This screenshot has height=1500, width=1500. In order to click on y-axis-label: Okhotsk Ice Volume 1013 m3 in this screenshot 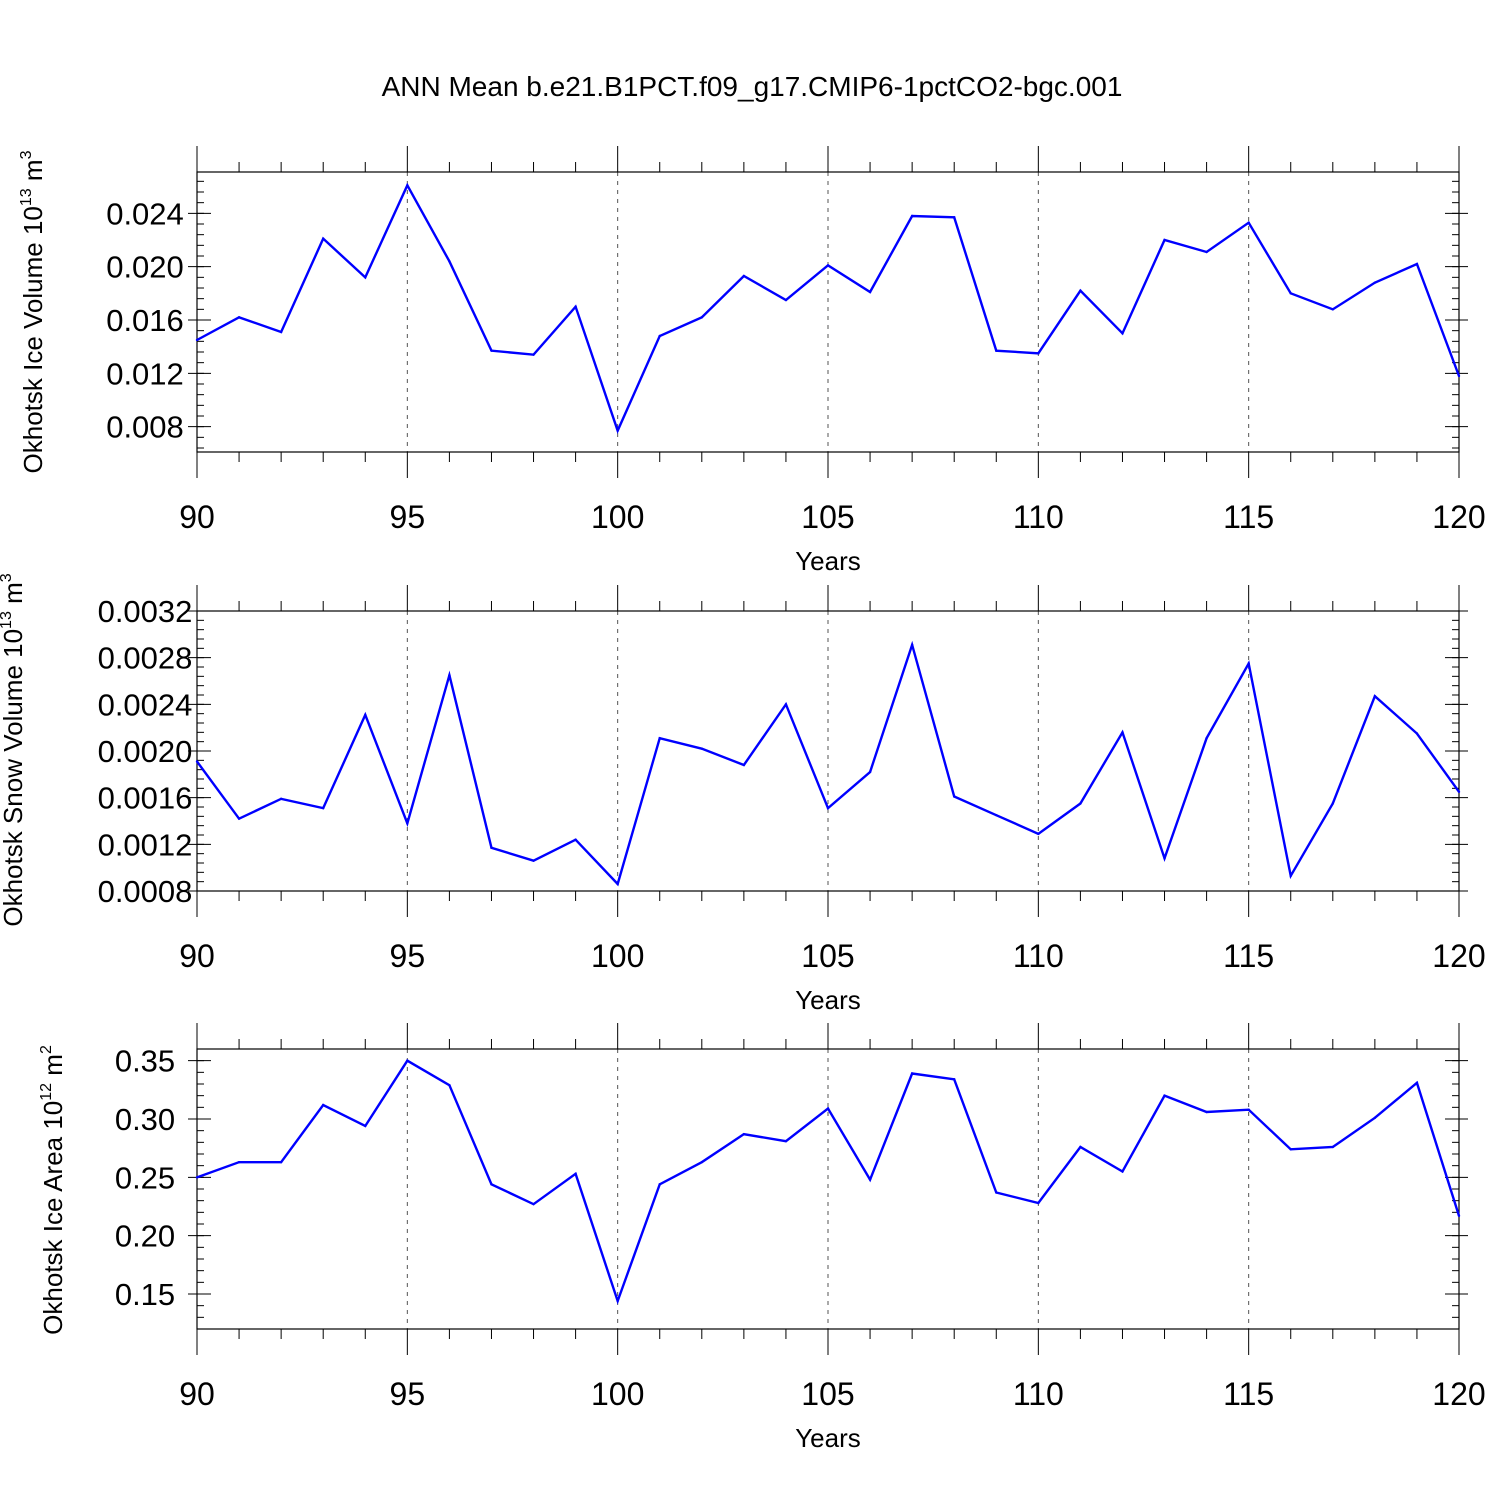, I will do `click(33, 311)`.